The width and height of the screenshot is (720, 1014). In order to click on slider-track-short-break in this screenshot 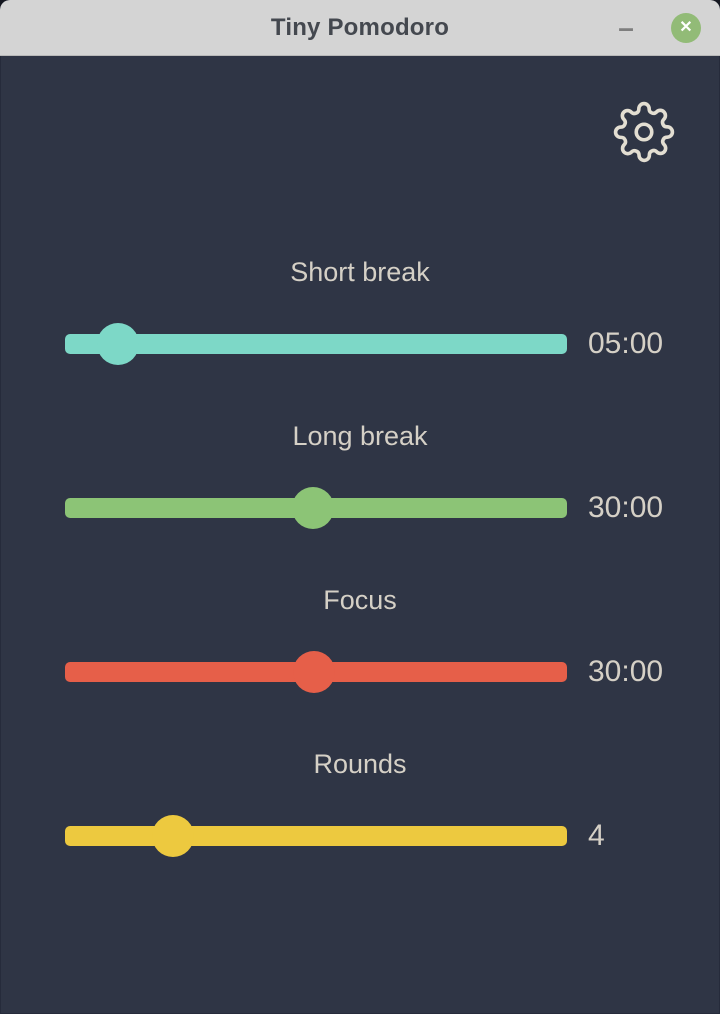, I will do `click(316, 344)`.